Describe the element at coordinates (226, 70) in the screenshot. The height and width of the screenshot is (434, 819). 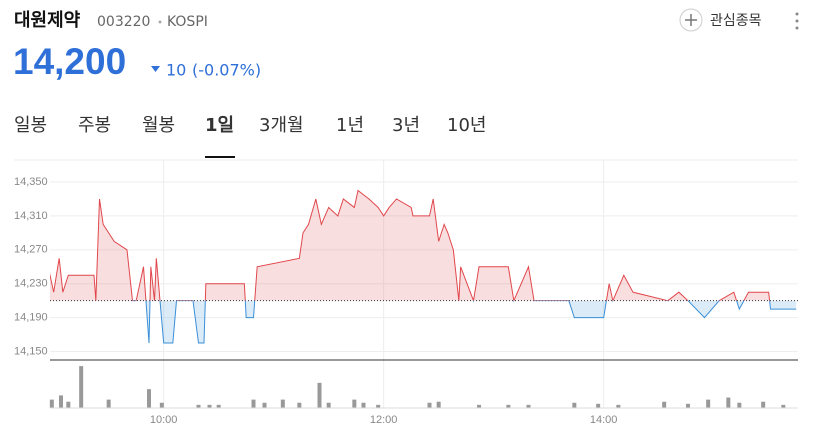
I see `change-pct: (-0.07%)` at that location.